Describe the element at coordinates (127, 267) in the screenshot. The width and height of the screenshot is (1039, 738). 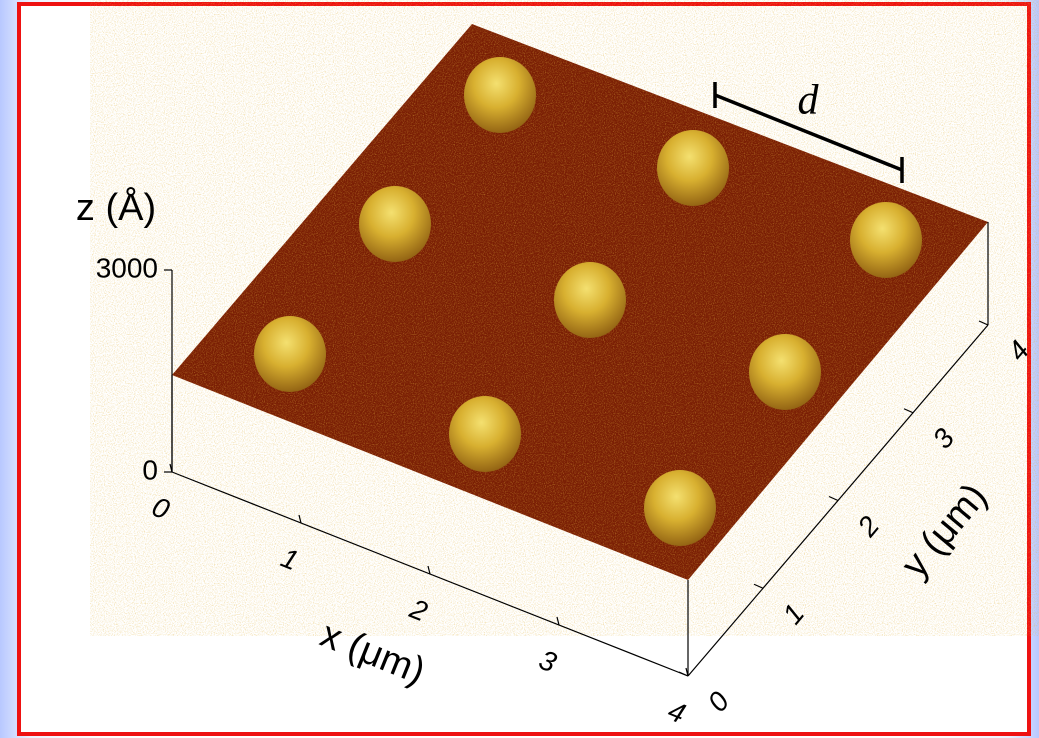
I see `z-tick-label: 3000` at that location.